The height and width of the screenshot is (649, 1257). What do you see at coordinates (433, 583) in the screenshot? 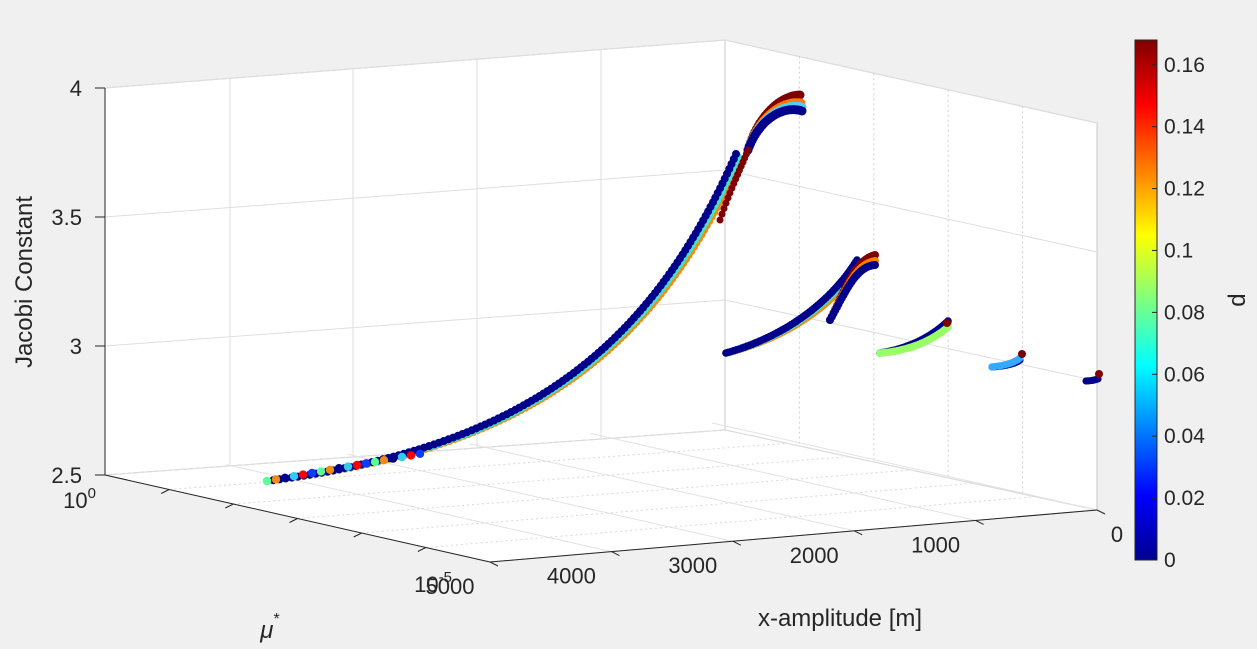
I see `y-tick-label: 10⁻⁵` at bounding box center [433, 583].